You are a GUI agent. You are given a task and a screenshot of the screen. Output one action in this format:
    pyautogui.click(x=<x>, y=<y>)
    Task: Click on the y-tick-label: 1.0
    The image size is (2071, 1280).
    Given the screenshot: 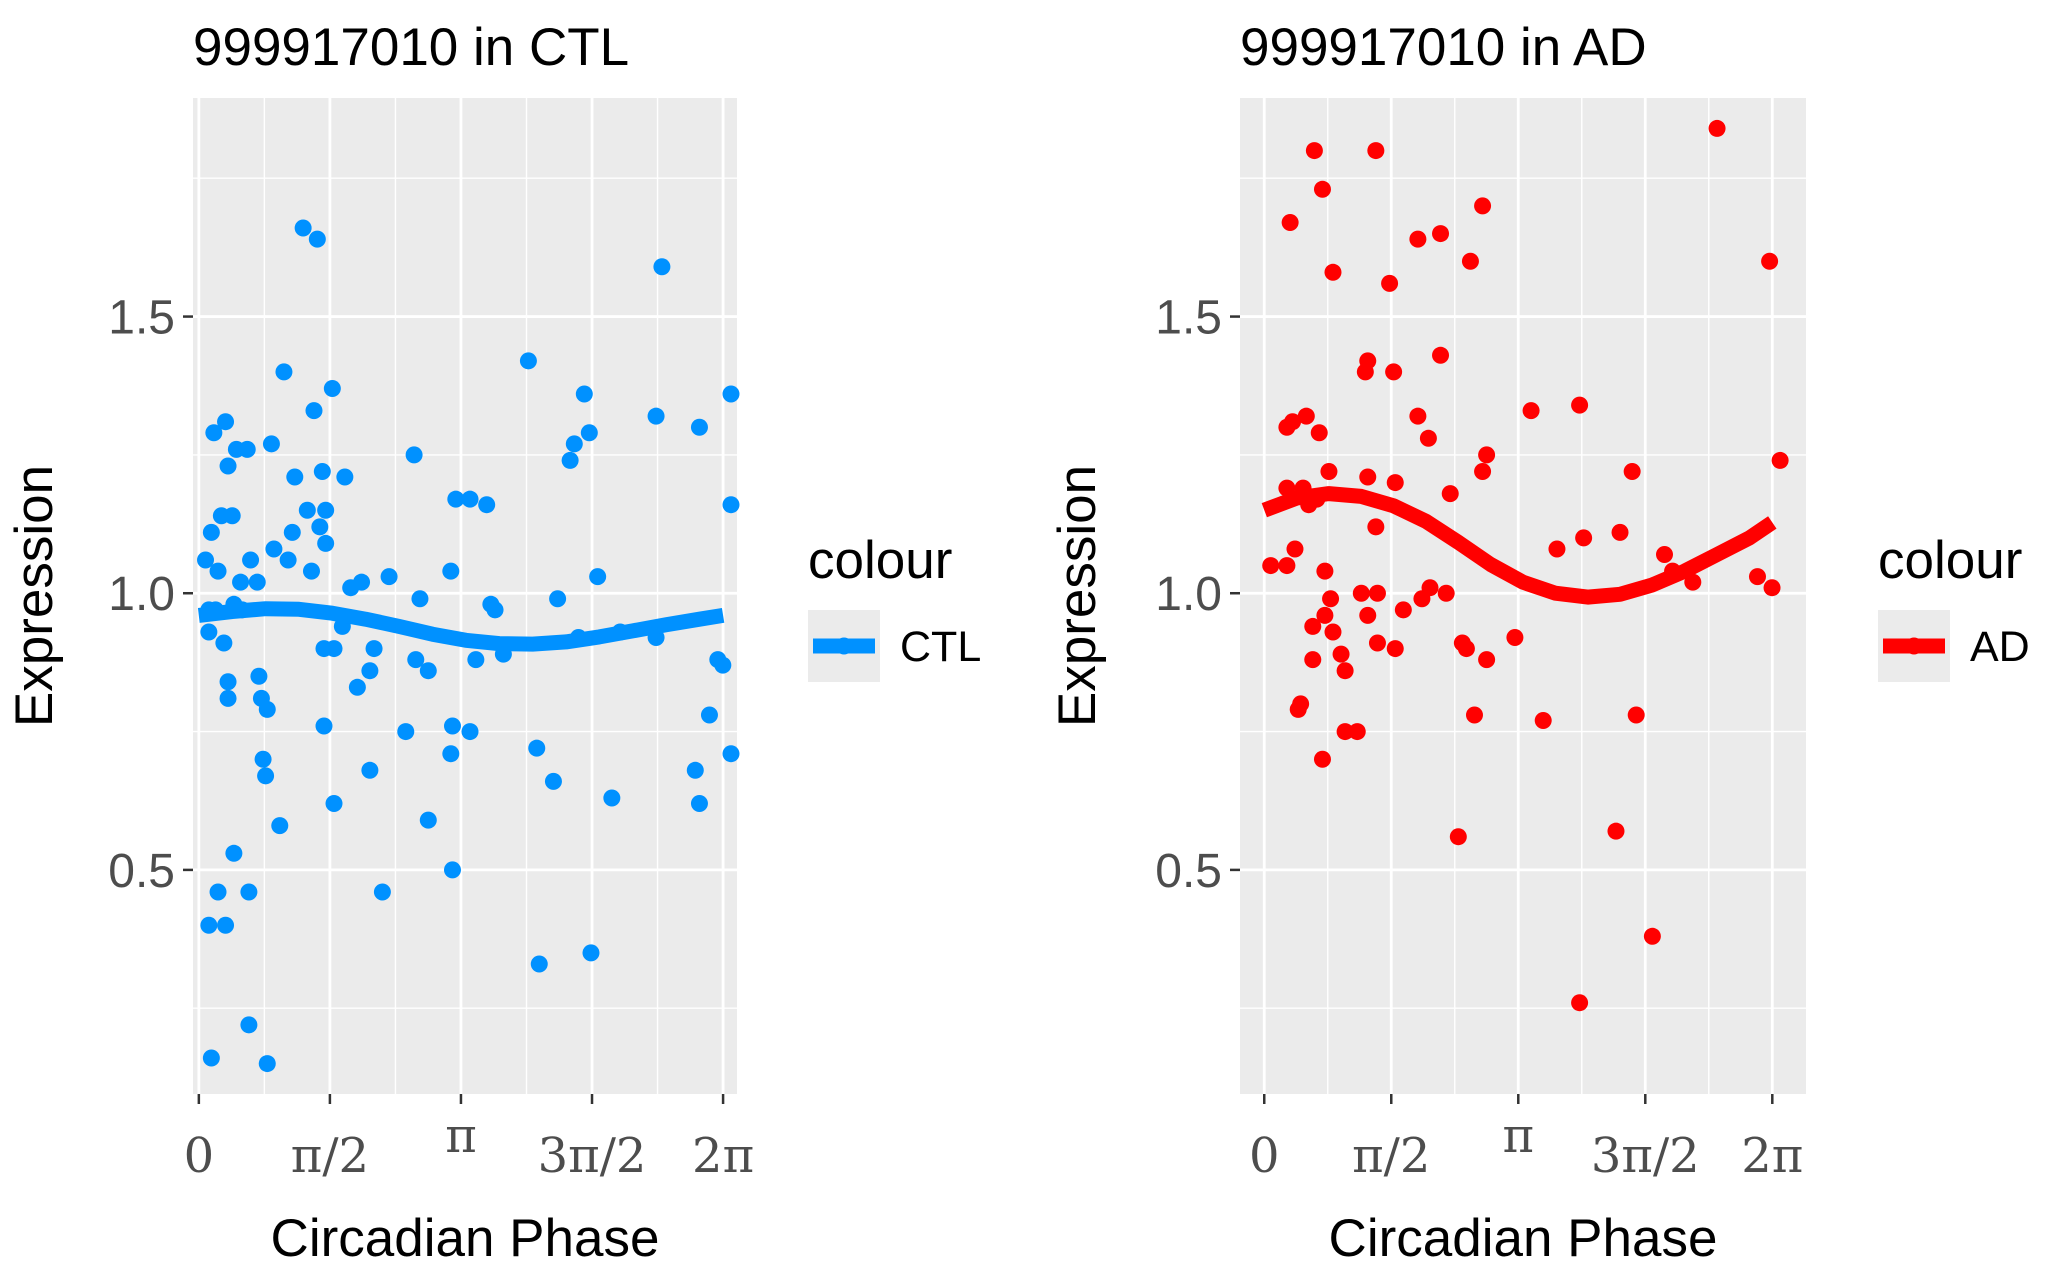 What is the action you would take?
    pyautogui.click(x=1188, y=594)
    